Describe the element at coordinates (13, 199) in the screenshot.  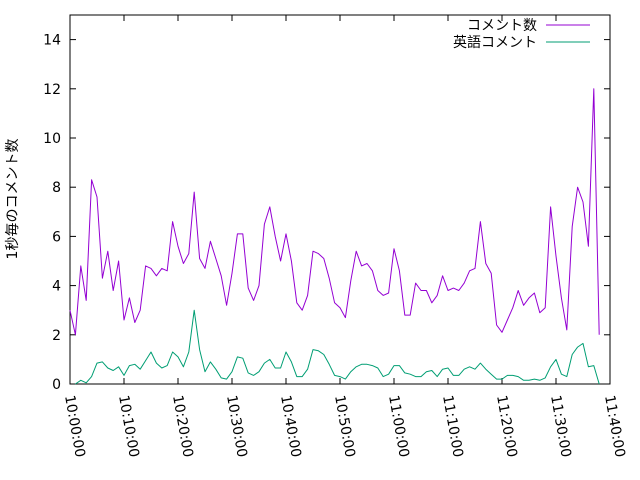
I see `y-axis-title: 1秒毎のコメント数` at that location.